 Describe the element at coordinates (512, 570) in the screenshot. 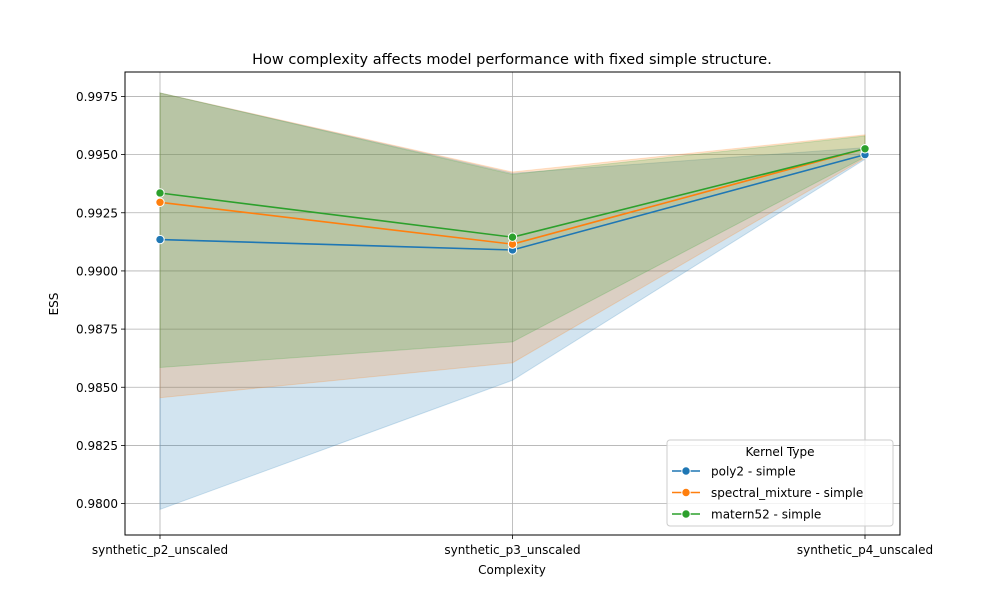

I see `x-axis-label: Complexity` at that location.